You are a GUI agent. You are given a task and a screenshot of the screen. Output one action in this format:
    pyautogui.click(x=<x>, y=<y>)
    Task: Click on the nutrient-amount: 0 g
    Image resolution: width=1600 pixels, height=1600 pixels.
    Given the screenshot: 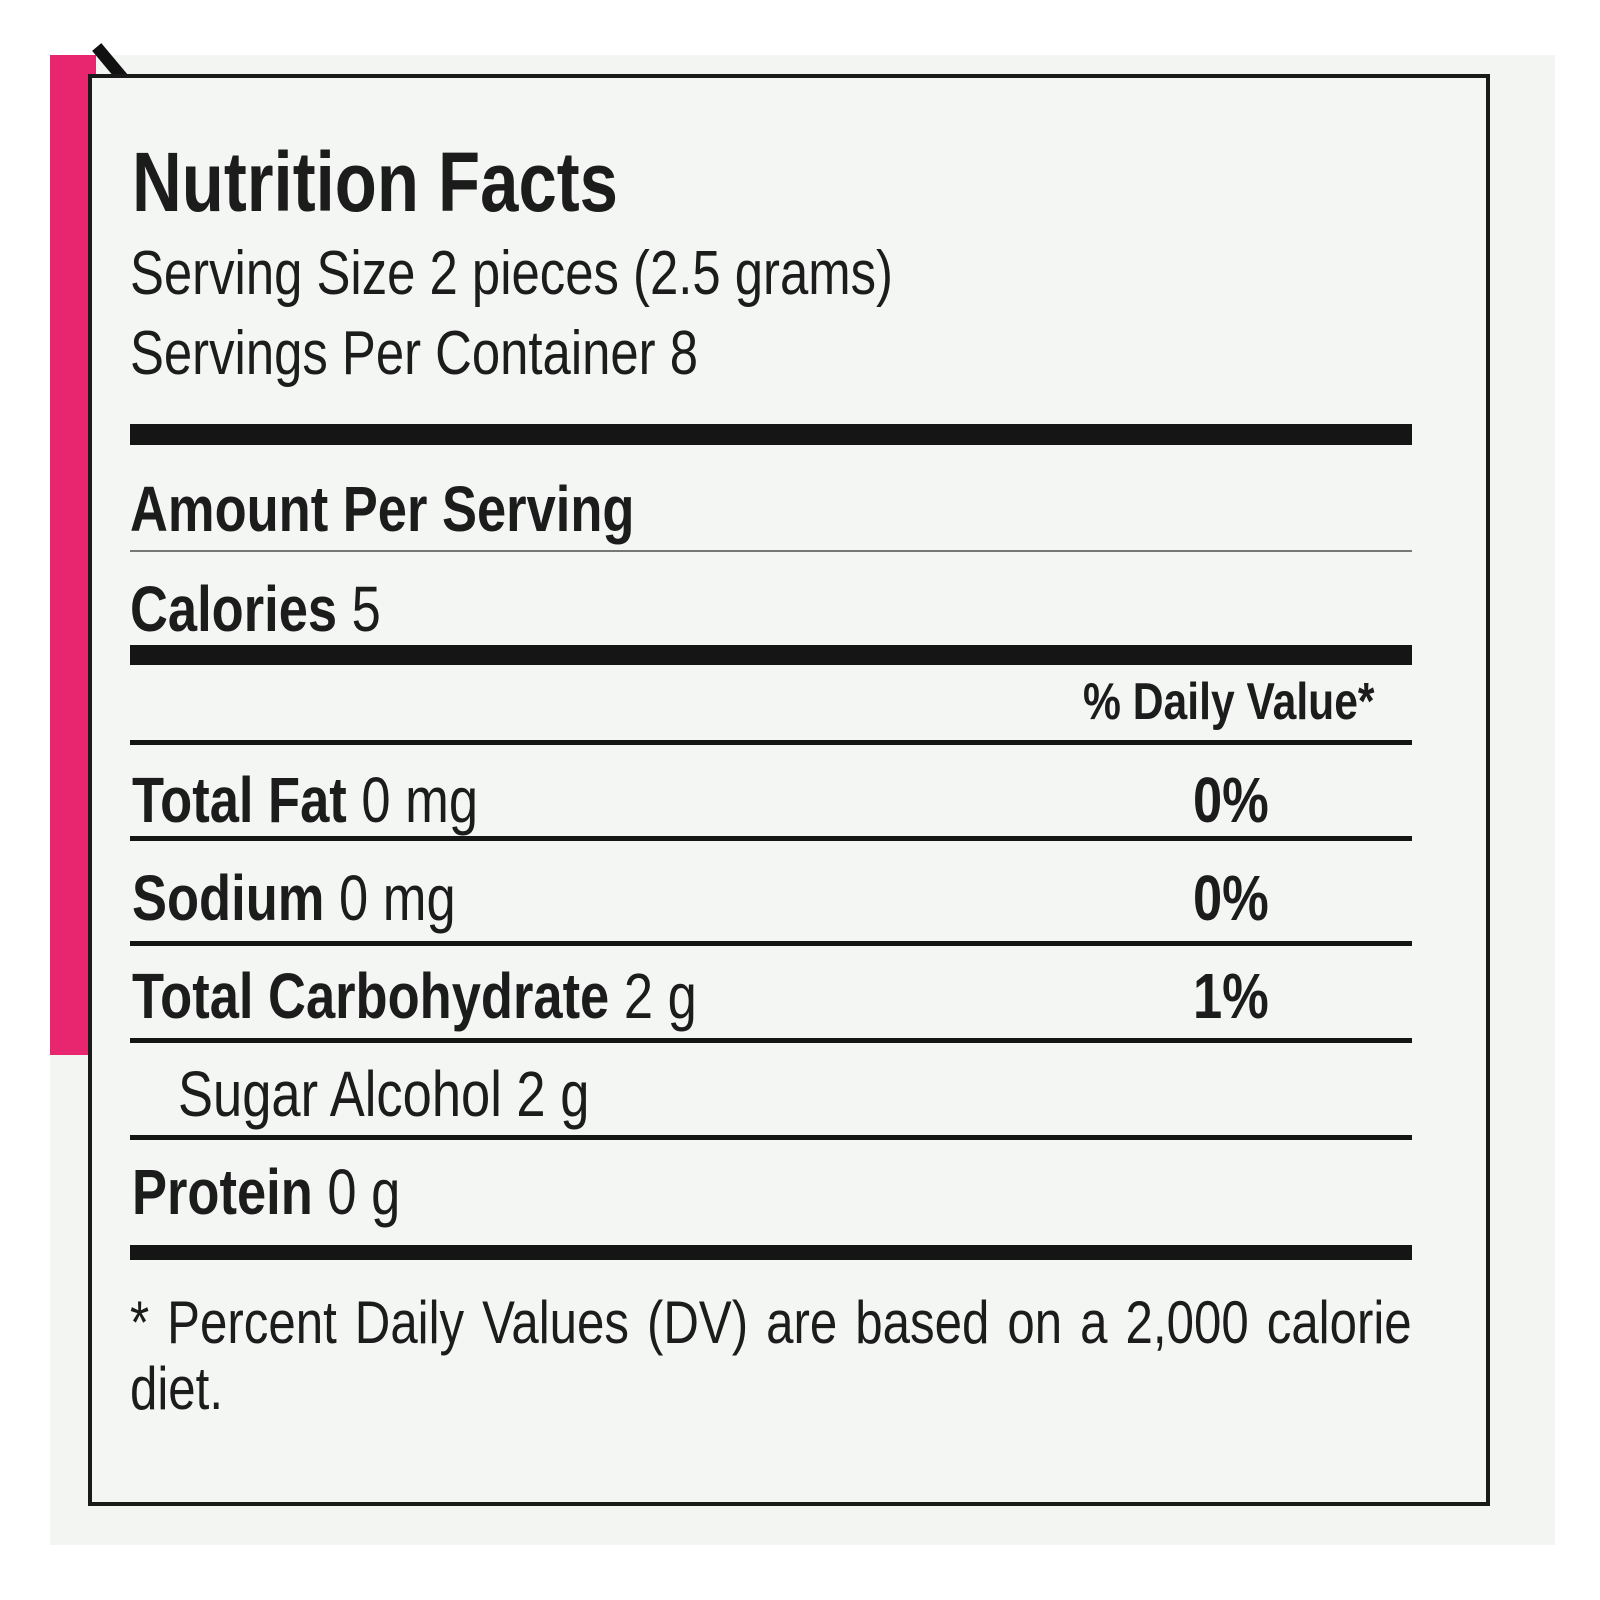 What is the action you would take?
    pyautogui.click(x=364, y=1192)
    